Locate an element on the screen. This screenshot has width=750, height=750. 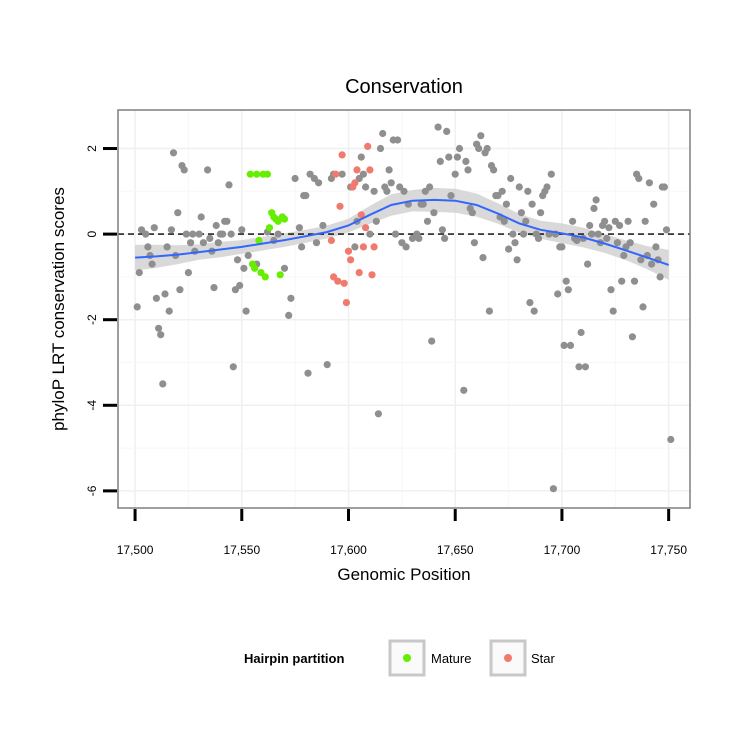
legend: Hairpin partition Mature Star is located at coordinates (400, 658).